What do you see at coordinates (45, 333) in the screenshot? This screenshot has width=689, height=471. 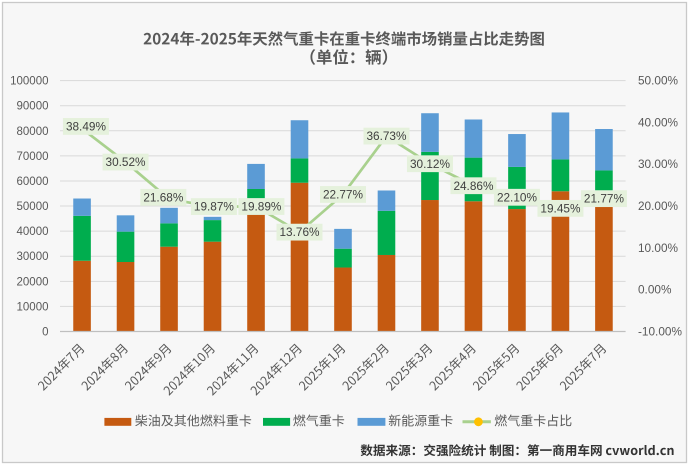 I see `svg-text: 0` at bounding box center [45, 333].